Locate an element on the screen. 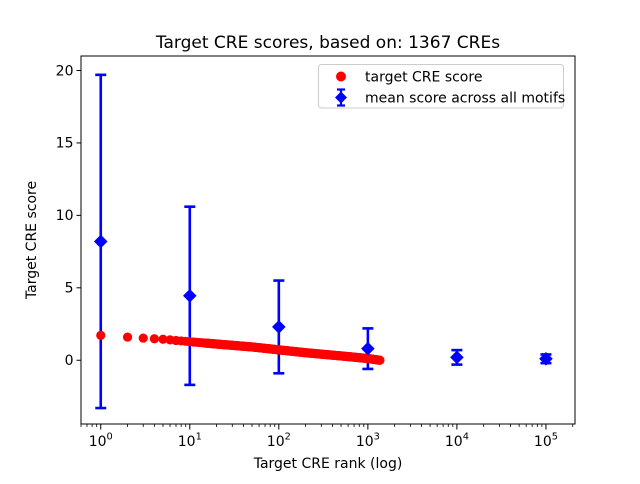  chart-title: Target CRE scores, based on: 1367 CREs is located at coordinates (327, 43).